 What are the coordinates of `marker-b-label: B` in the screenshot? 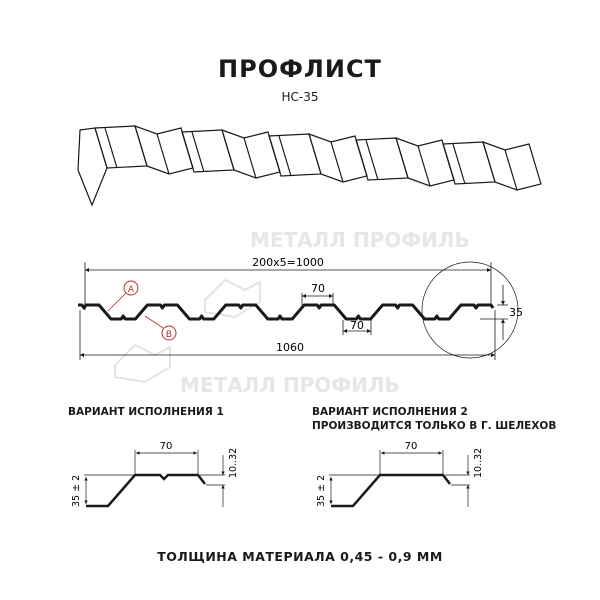 It's located at (169, 335).